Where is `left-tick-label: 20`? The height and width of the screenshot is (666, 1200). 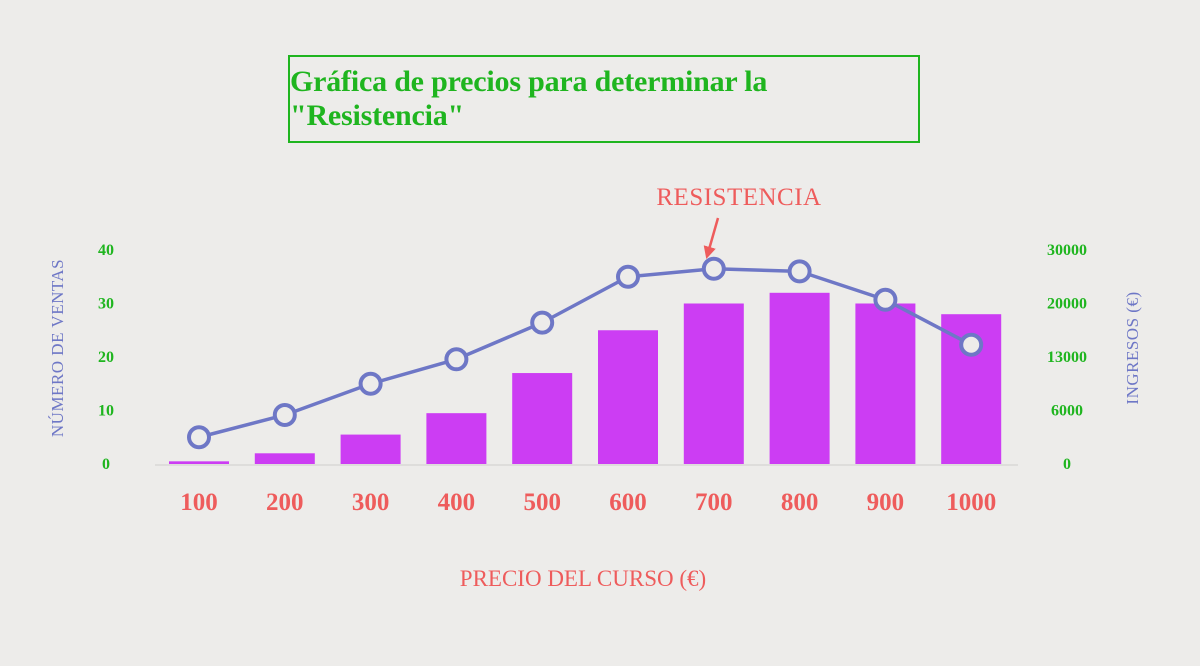 left-tick-label: 20 is located at coordinates (106, 357).